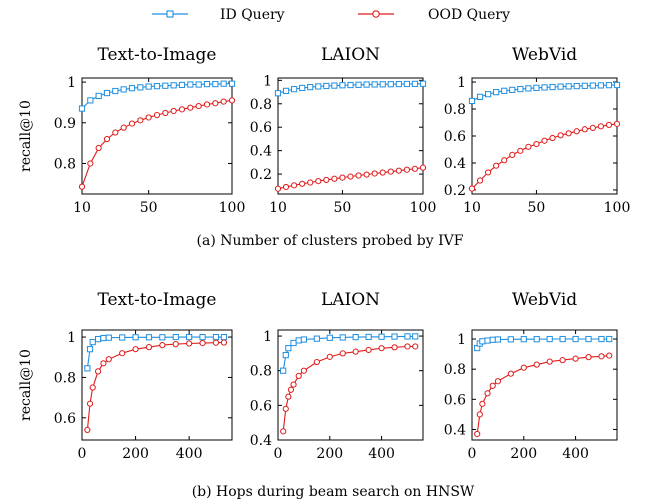 Image resolution: width=647 pixels, height=504 pixels. What do you see at coordinates (261, 372) in the screenshot?
I see `y-tick-label: 0.8` at bounding box center [261, 372].